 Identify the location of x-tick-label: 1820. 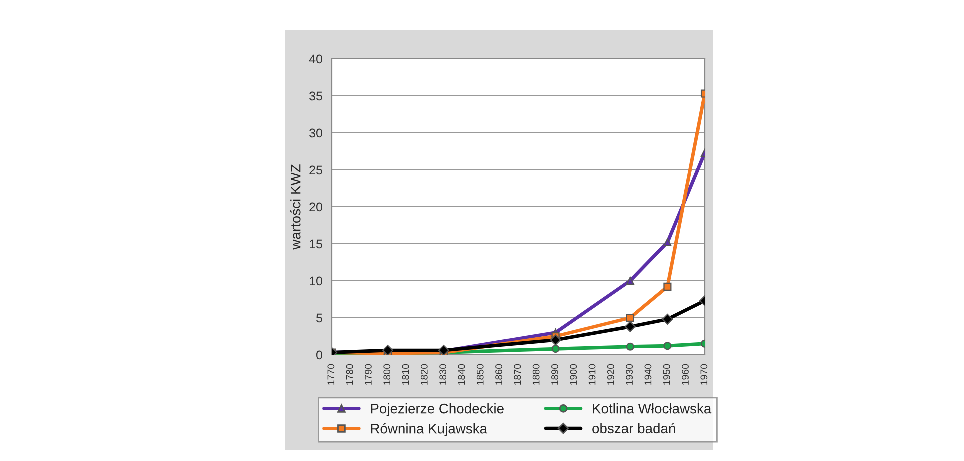
(424, 374).